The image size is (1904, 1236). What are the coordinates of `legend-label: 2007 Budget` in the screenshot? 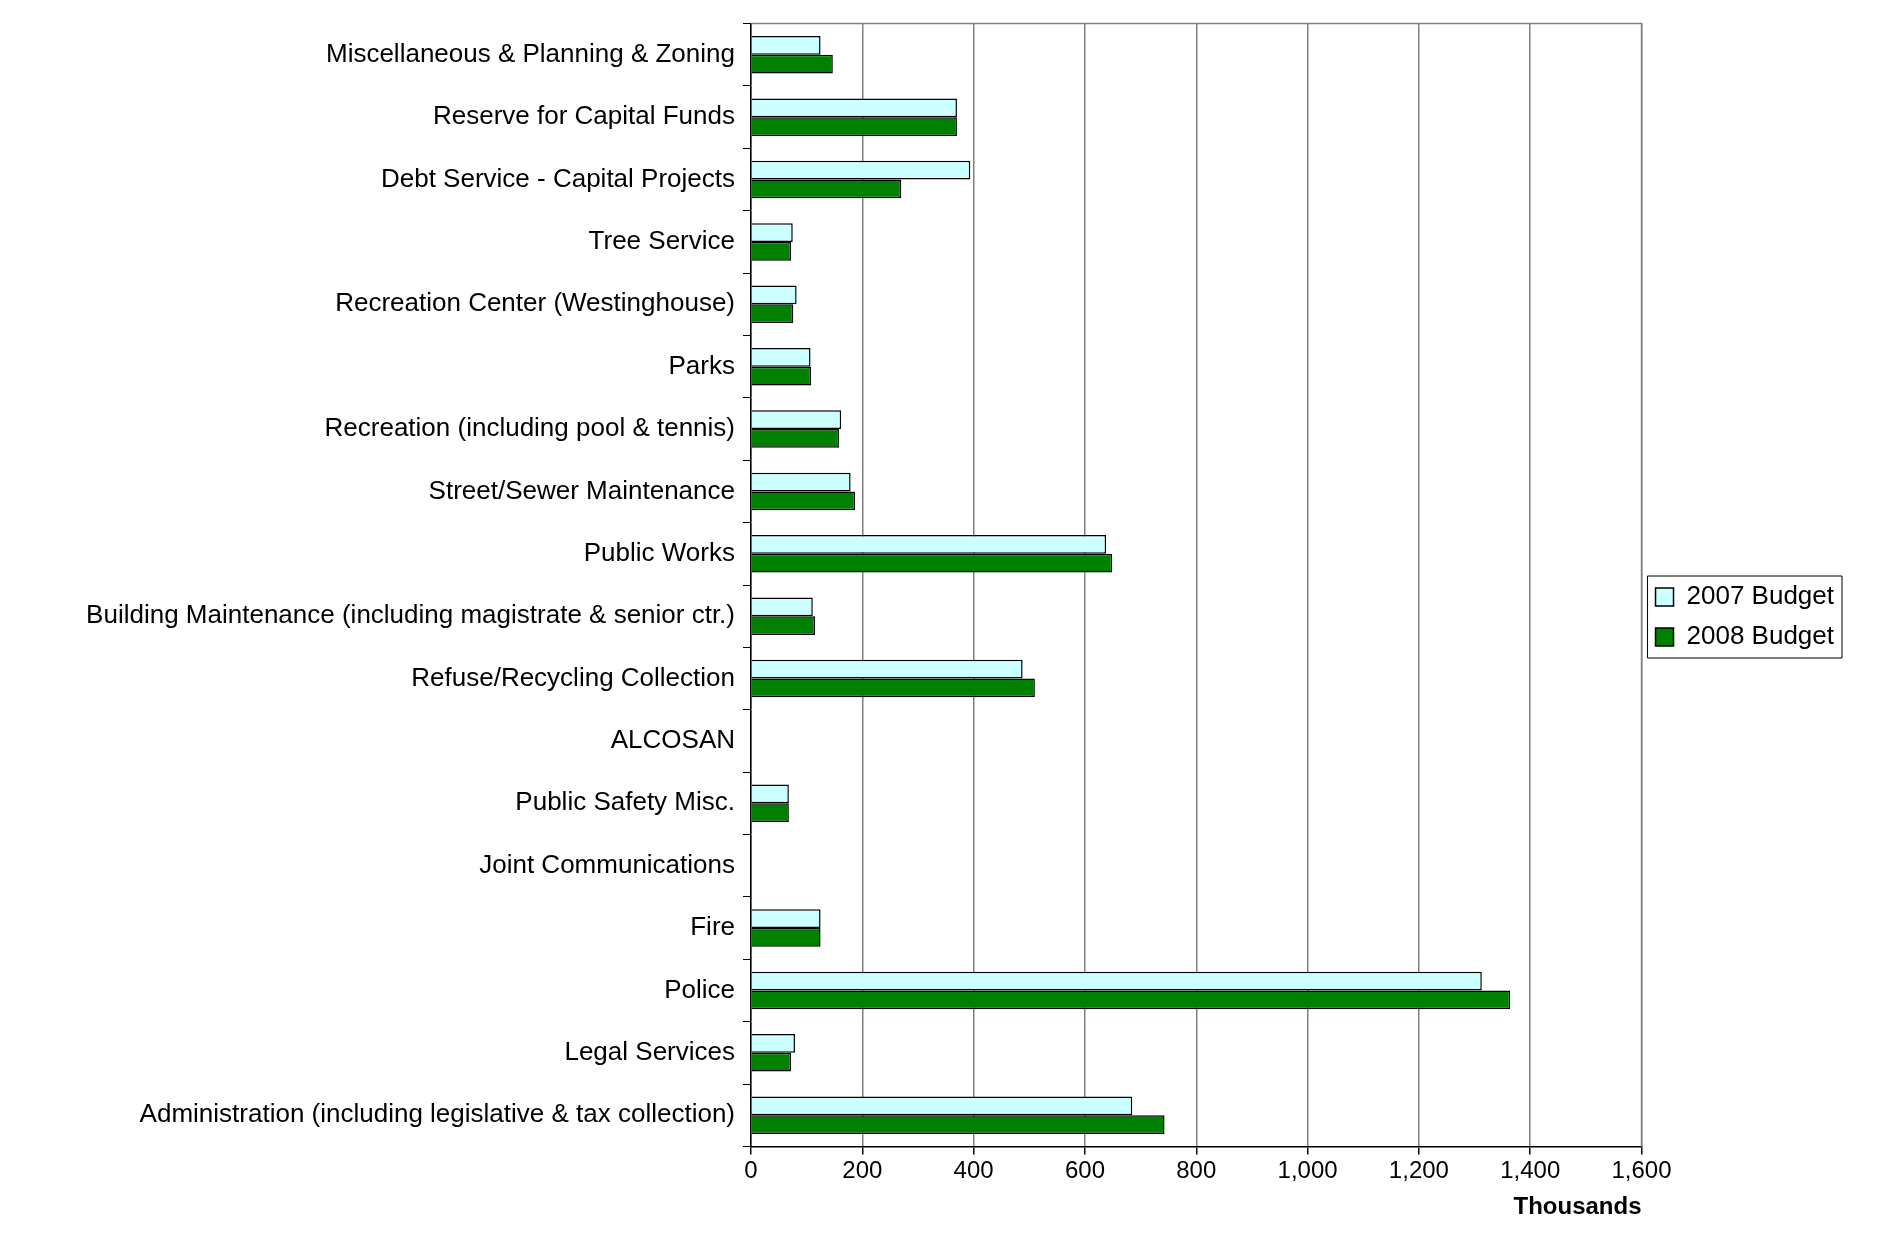 It's located at (1760, 595).